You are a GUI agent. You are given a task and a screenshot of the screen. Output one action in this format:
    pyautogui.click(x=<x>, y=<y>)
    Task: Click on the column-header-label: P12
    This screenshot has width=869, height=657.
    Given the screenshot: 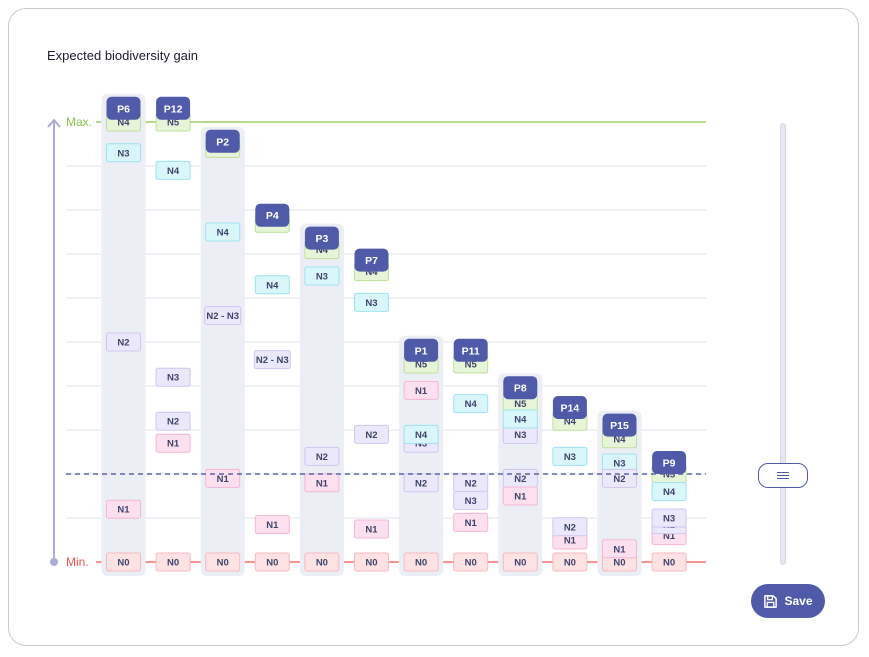 What is the action you would take?
    pyautogui.click(x=173, y=109)
    